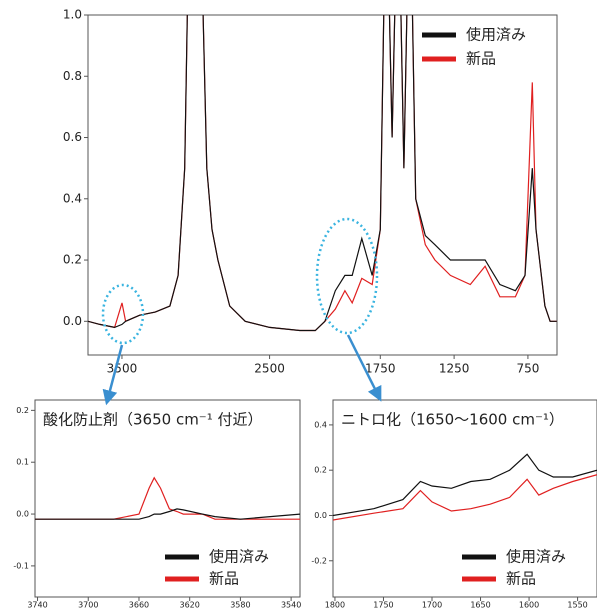 The height and width of the screenshot is (609, 597). What do you see at coordinates (72, 76) in the screenshot?
I see `y-tick-label: 0.8` at bounding box center [72, 76].